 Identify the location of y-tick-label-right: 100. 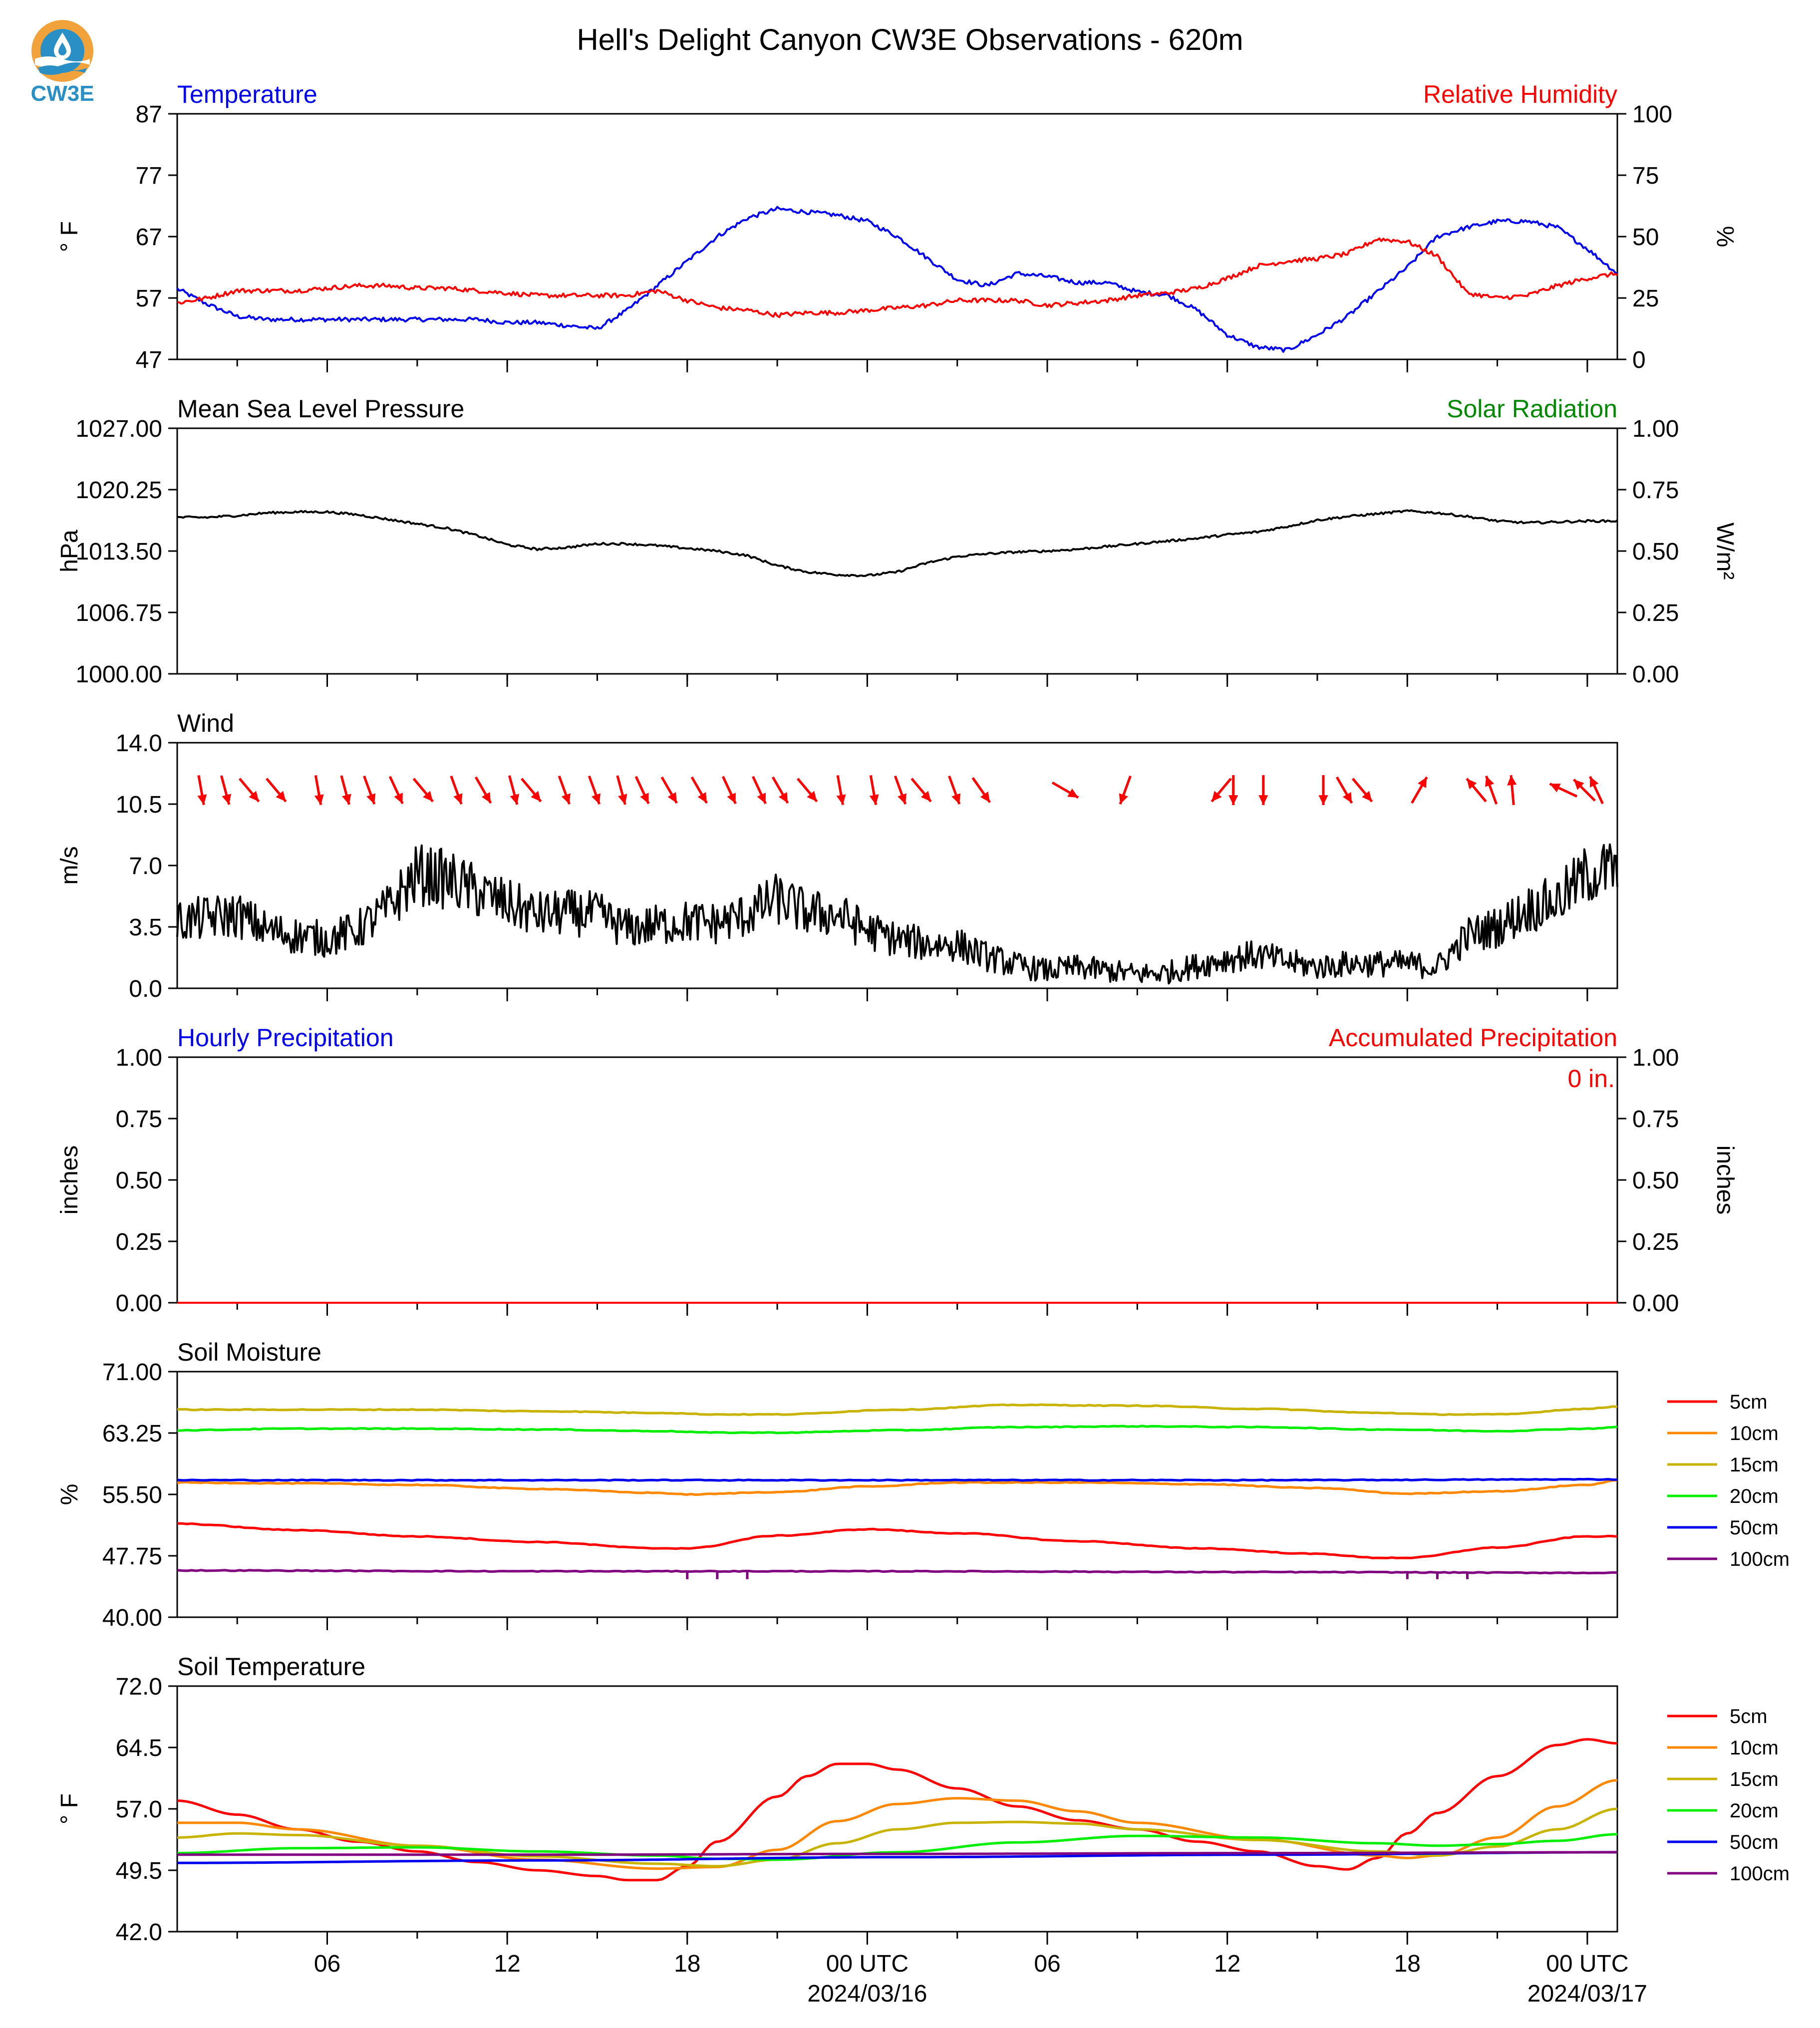
(1652, 114).